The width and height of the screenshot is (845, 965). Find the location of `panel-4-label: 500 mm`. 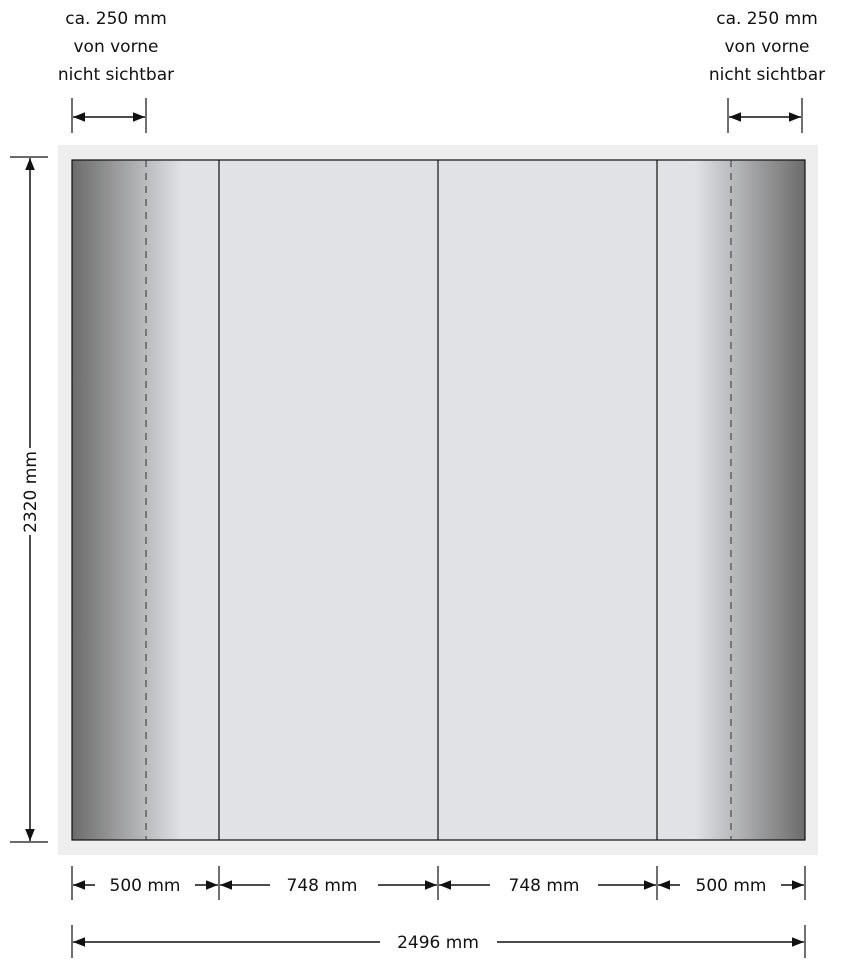

panel-4-label: 500 mm is located at coordinates (731, 886).